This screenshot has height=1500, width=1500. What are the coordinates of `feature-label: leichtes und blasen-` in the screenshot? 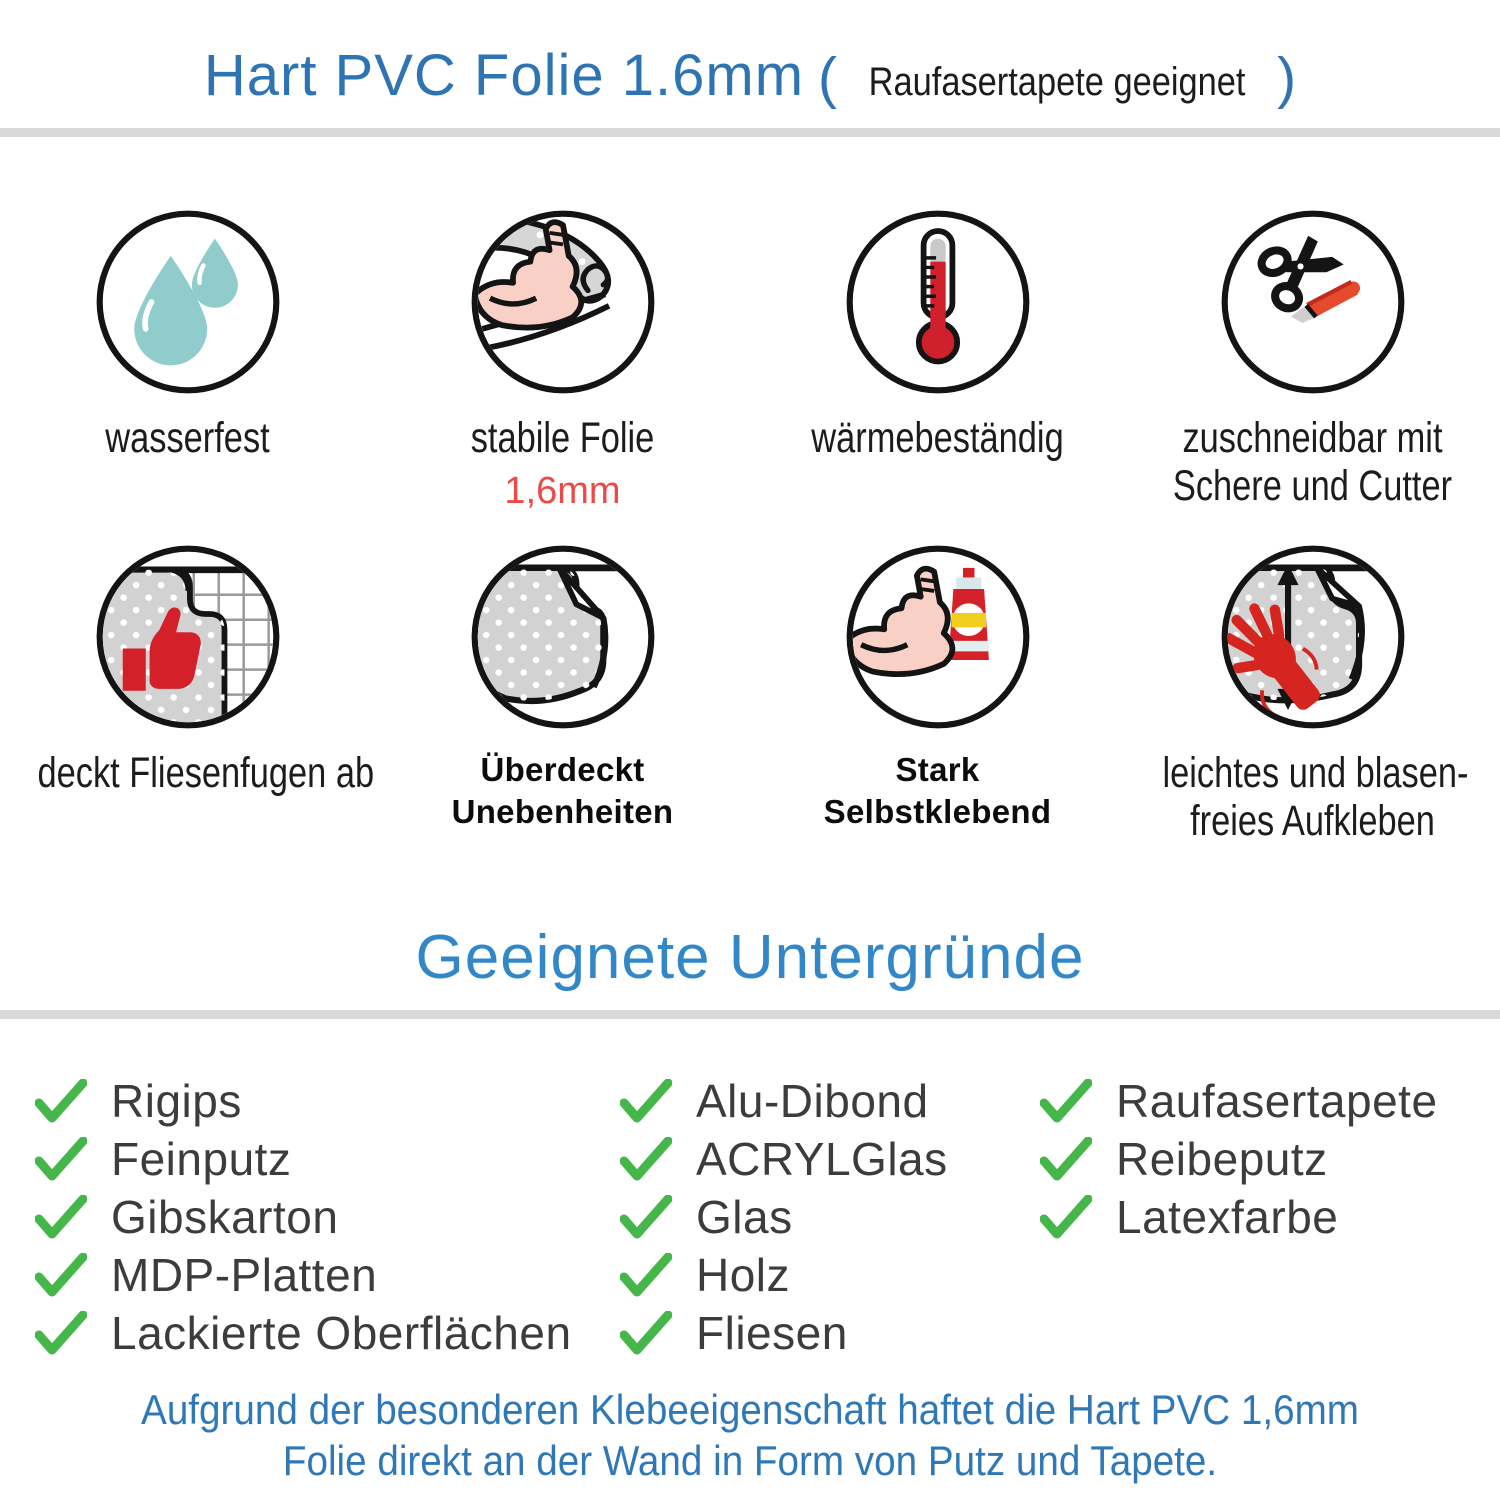 It's located at (1315, 773).